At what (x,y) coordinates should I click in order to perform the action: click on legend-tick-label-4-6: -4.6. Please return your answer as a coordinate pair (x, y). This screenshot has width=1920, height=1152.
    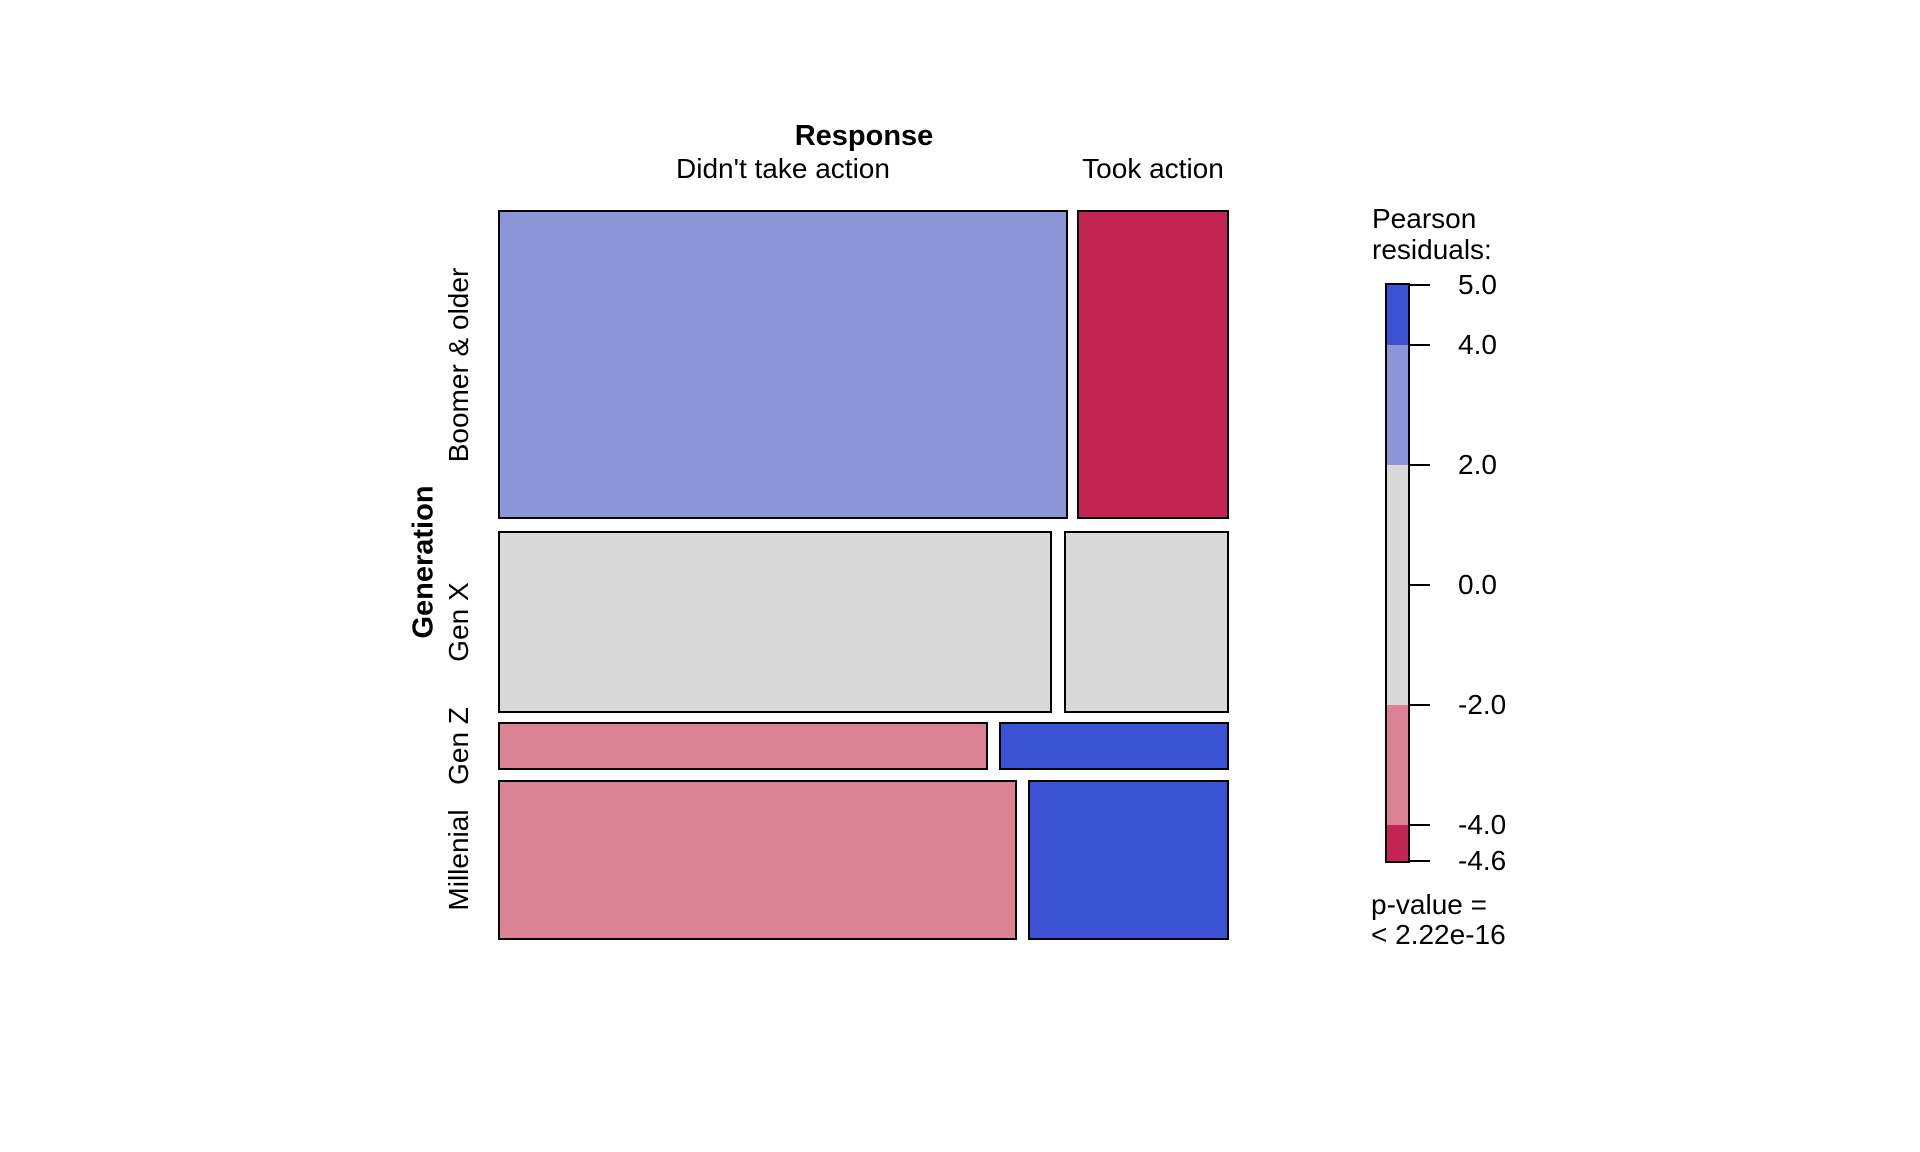
    Looking at the image, I should click on (1482, 860).